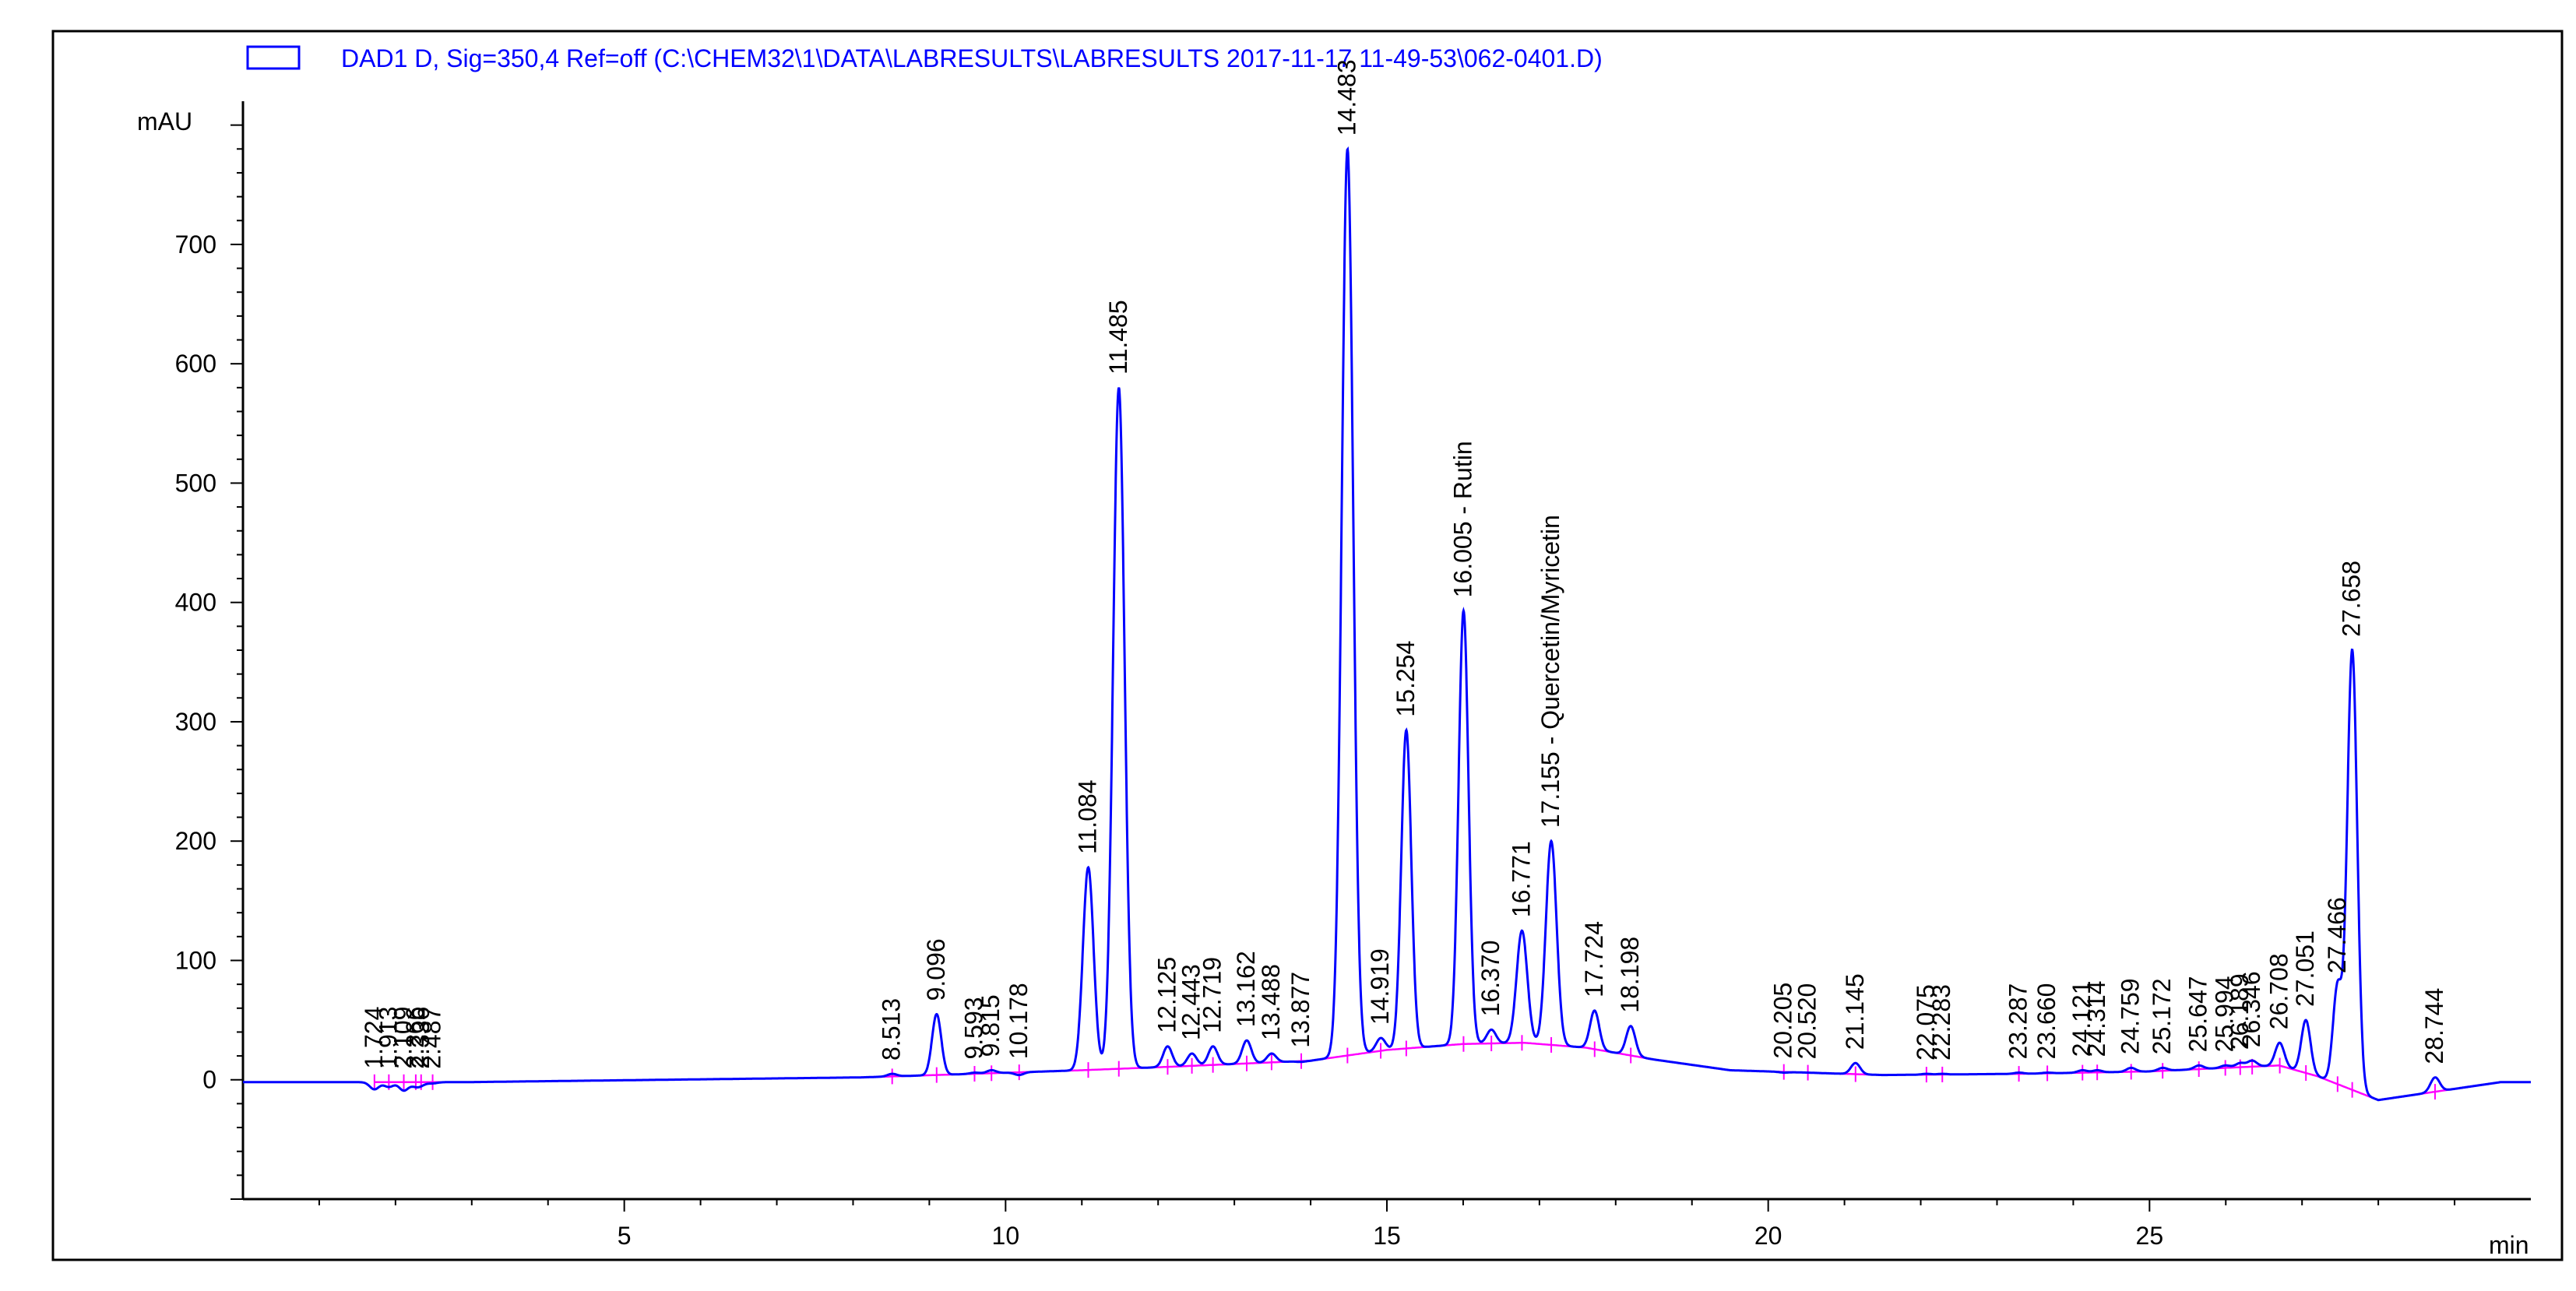 This screenshot has height=1291, width=2576. Describe the element at coordinates (892, 1029) in the screenshot. I see `peak-label: 8.513` at that location.